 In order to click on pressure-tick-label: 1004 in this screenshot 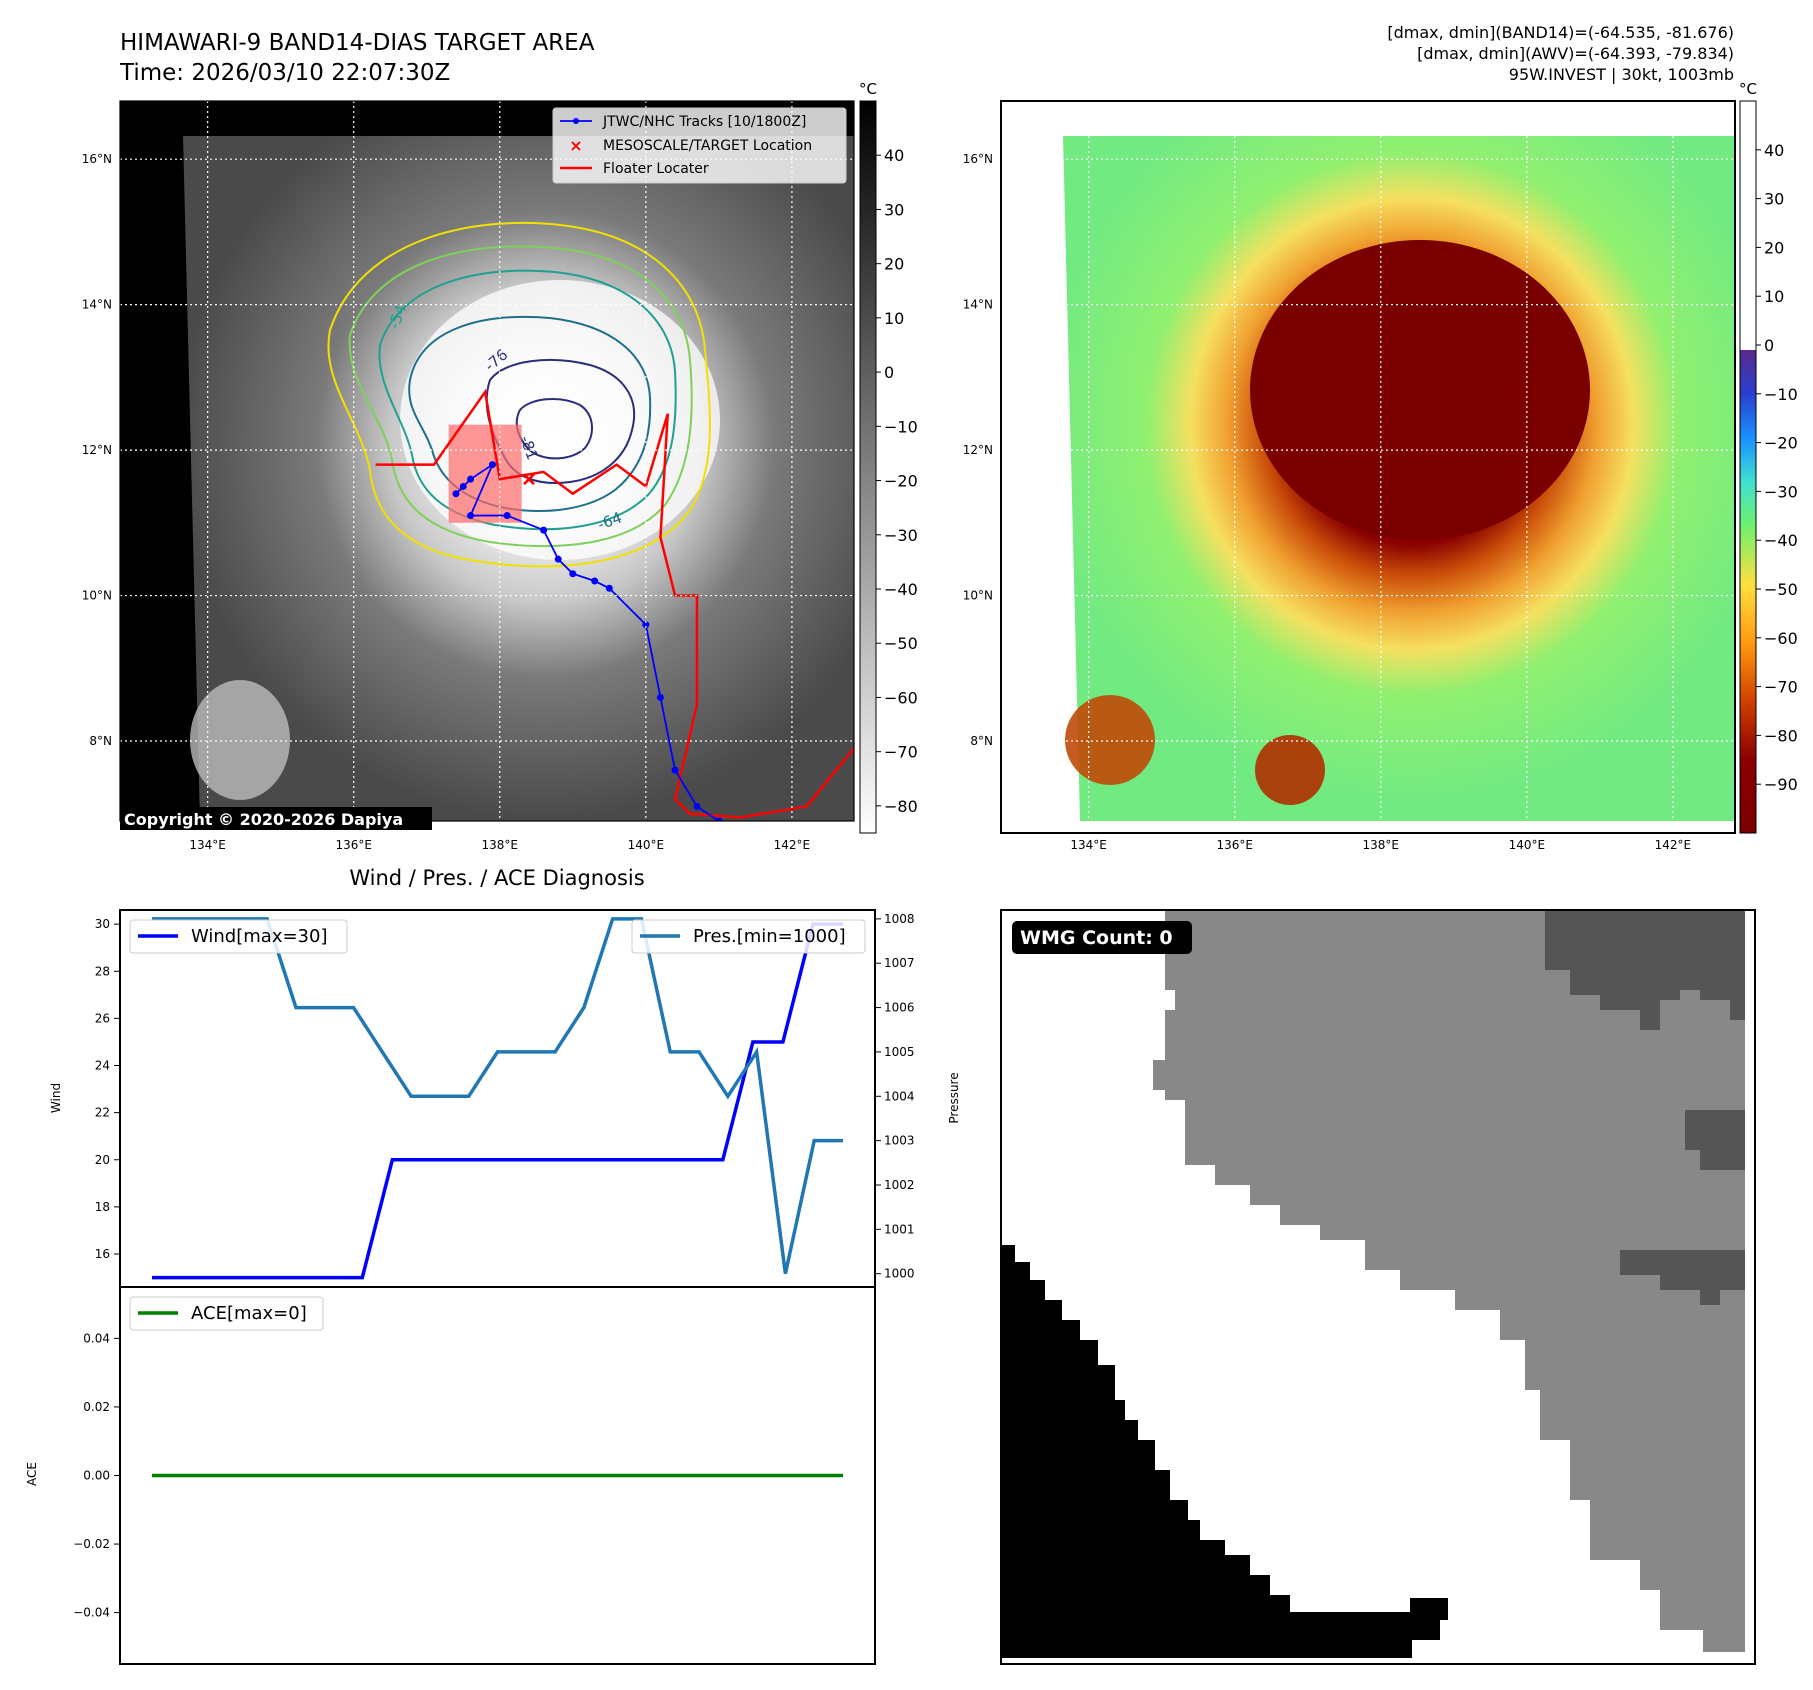, I will do `click(899, 1096)`.